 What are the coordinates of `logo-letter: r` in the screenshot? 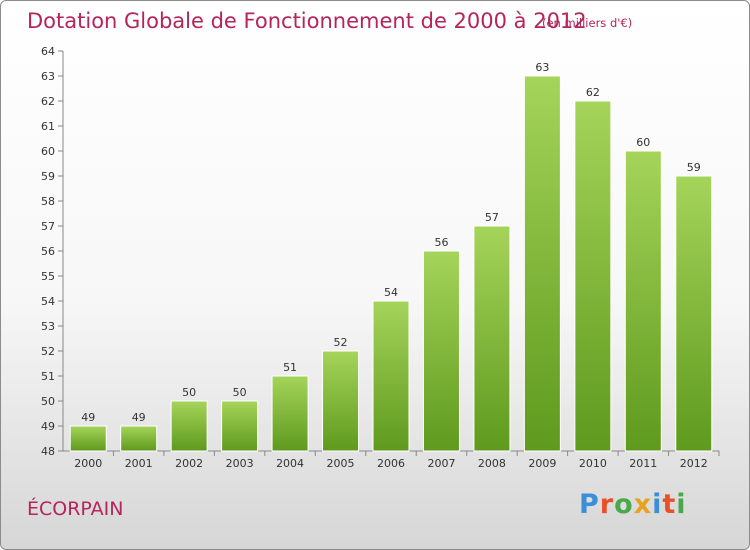 It's located at (607, 504).